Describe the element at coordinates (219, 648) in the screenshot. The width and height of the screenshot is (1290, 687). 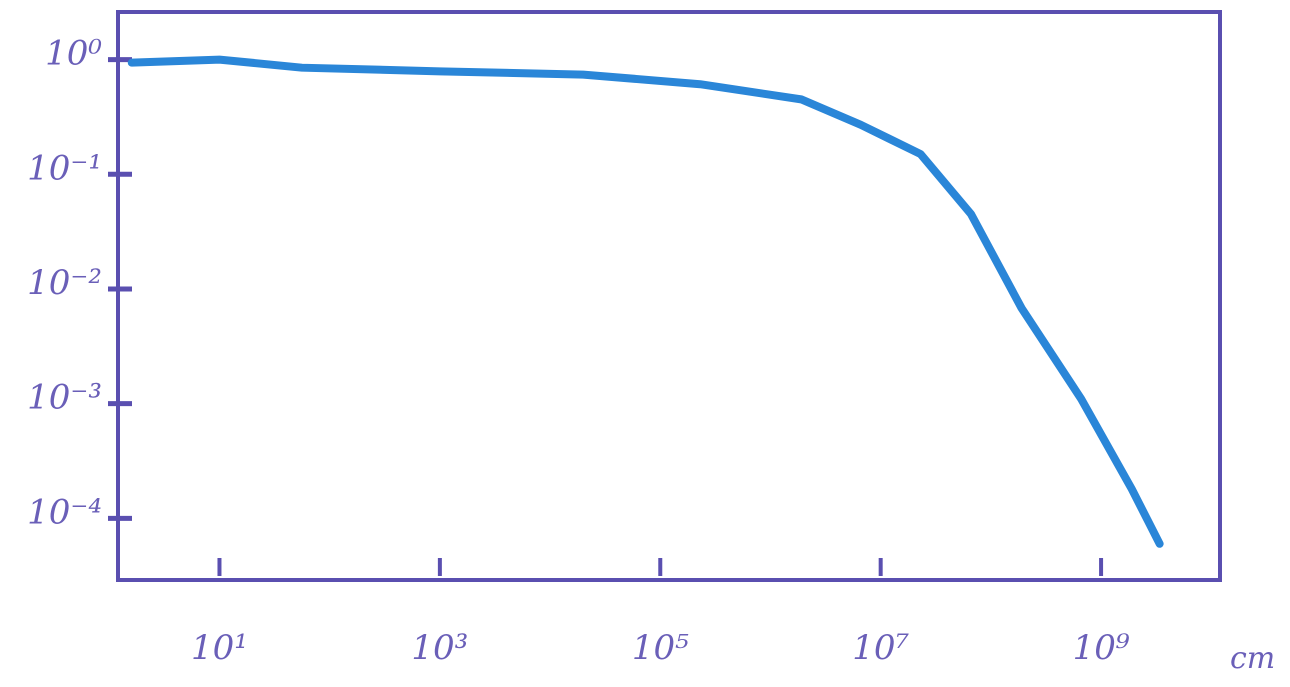
I see `x-tick-label: 10¹` at that location.